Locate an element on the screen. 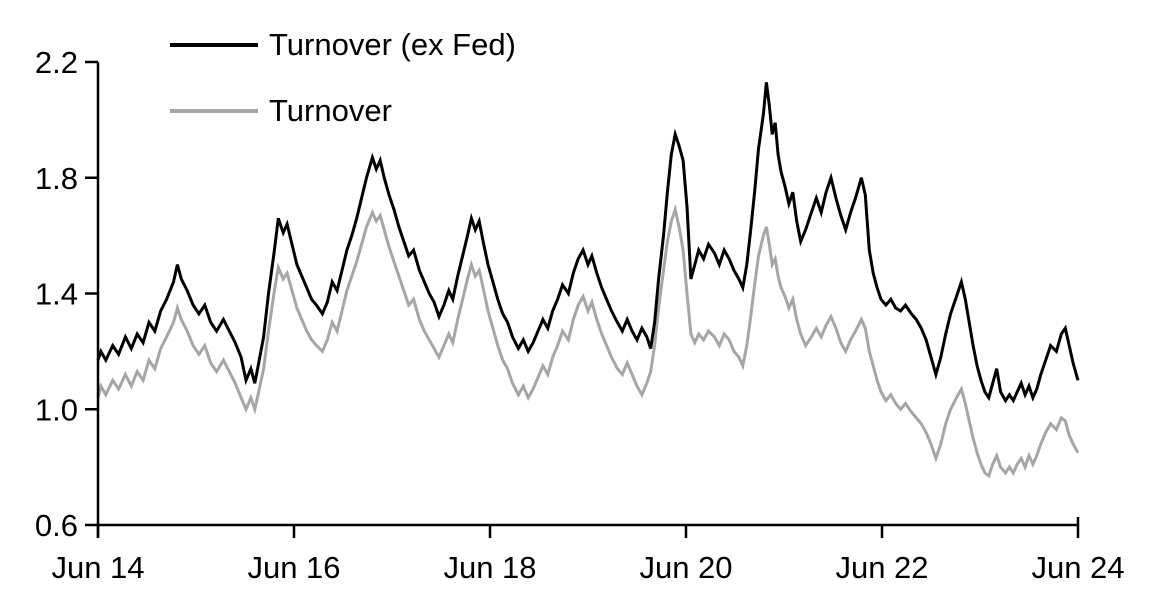 The width and height of the screenshot is (1152, 597). y-axis-tick-label: 0.6 is located at coordinates (56, 525).